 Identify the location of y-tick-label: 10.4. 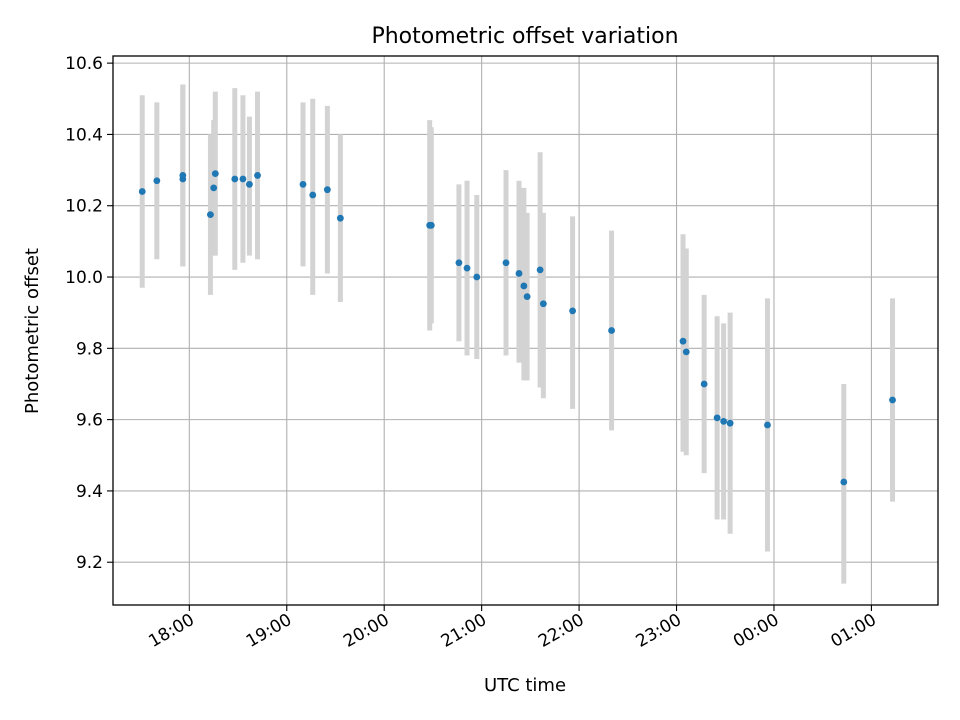
(84, 135).